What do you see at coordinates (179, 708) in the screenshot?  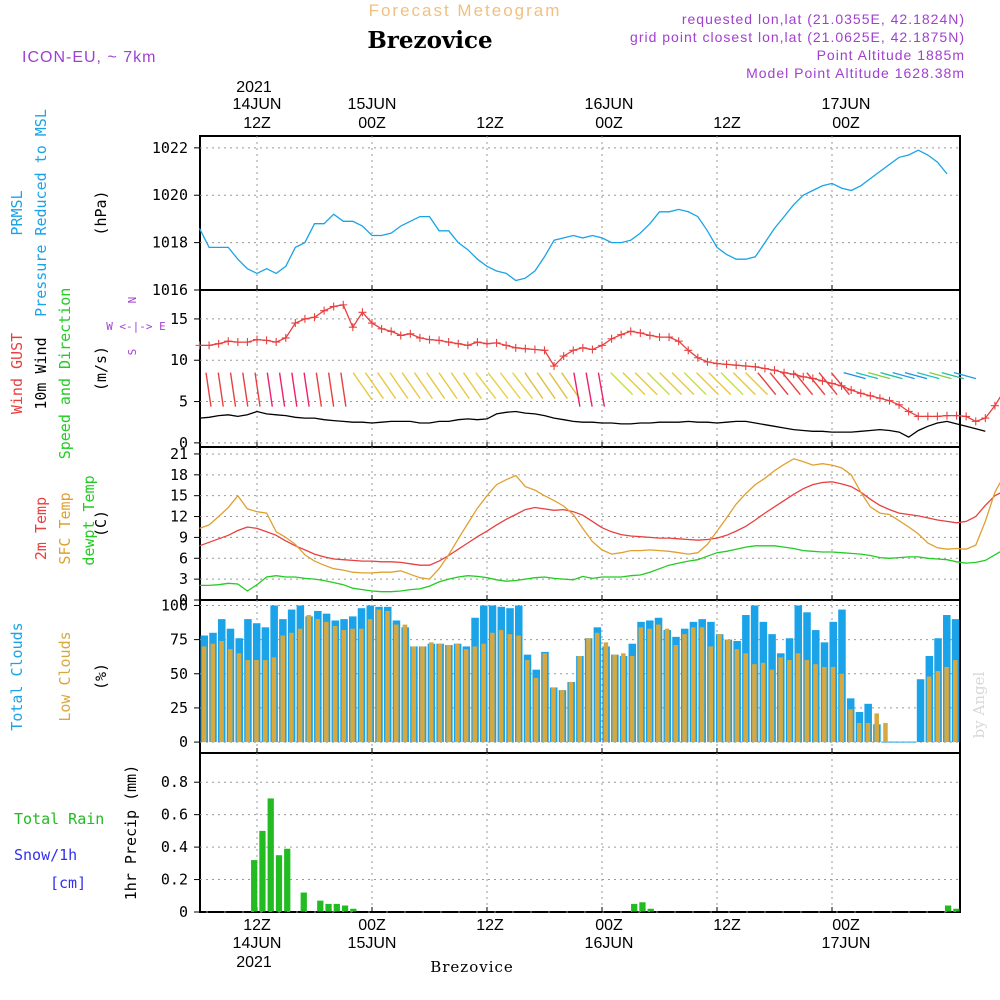 I see `y-tick-label: 25` at bounding box center [179, 708].